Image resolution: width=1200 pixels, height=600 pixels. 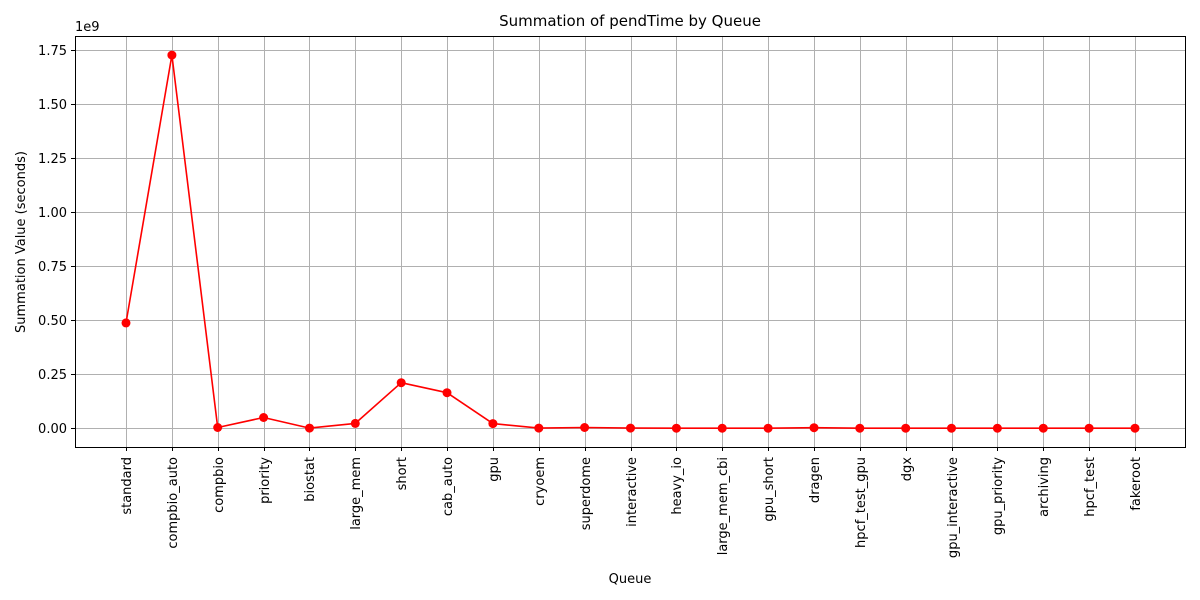 I want to click on x-tick-label: dgx, so click(x=907, y=469).